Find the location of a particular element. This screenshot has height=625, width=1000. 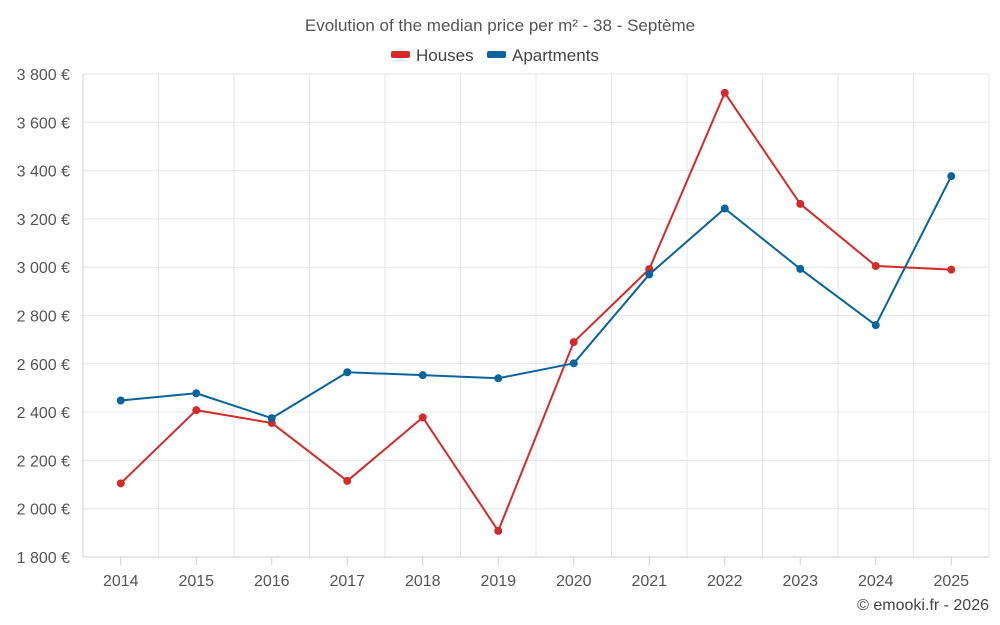

y-tick-label: 3 400 € is located at coordinates (43, 172).